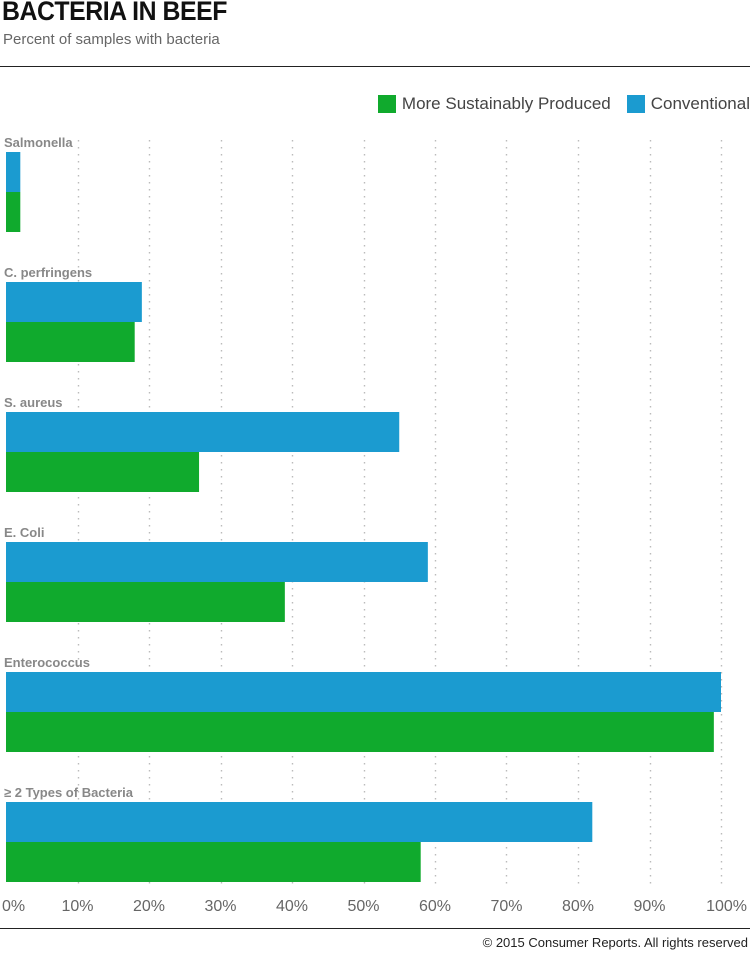 The height and width of the screenshot is (962, 750). Describe the element at coordinates (700, 103) in the screenshot. I see `legend-label-conventional: Conventional` at that location.